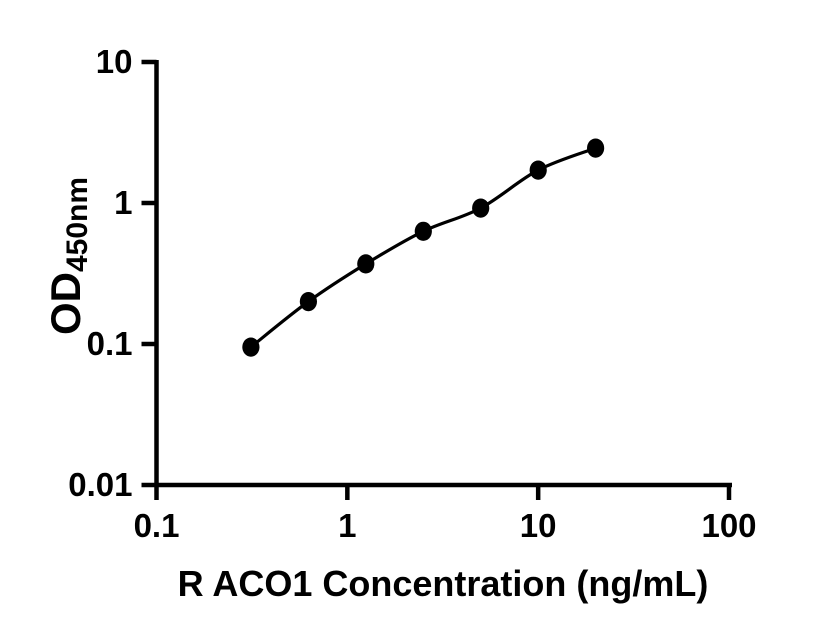 The width and height of the screenshot is (816, 640). Describe the element at coordinates (423, 247) in the screenshot. I see `fit-curve` at that location.